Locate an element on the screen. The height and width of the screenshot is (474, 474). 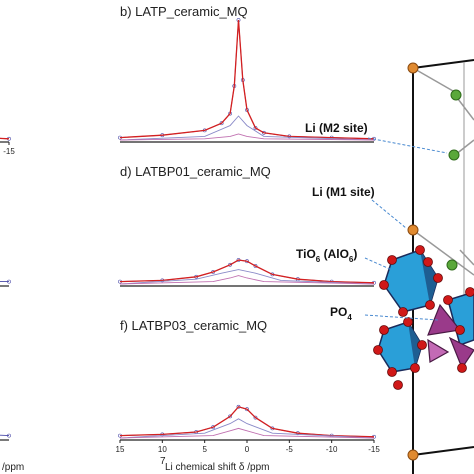
arrow-li-m2 is located at coordinates (407, 145).